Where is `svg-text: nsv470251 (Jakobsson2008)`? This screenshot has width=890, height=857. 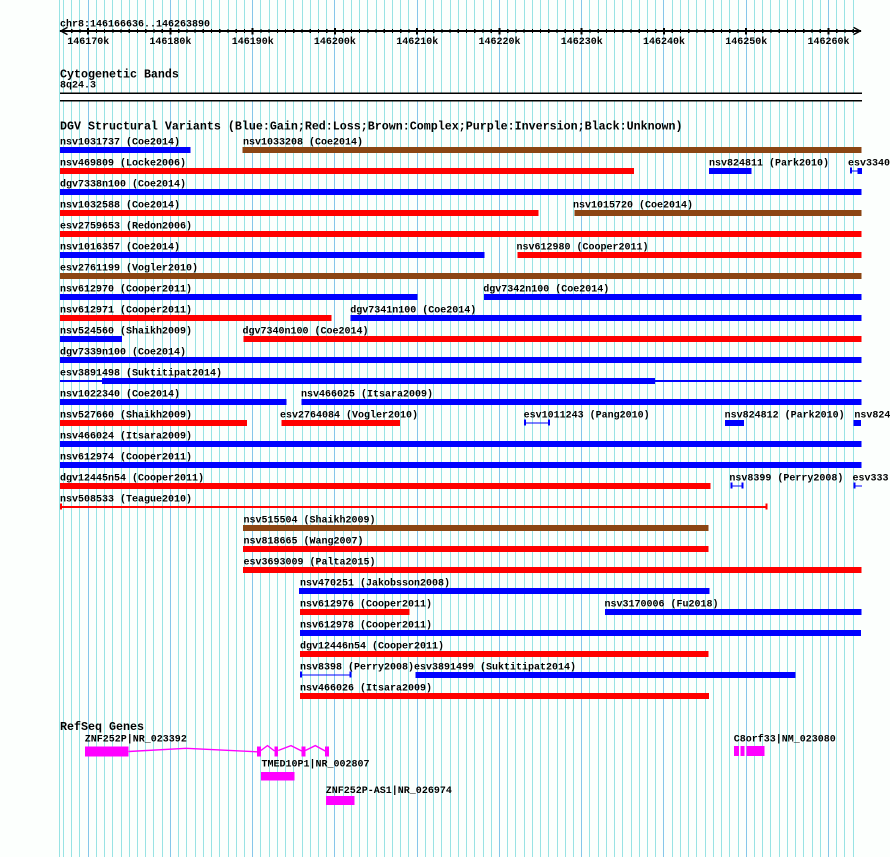 svg-text: nsv470251 (Jakobsson2008) is located at coordinates (375, 584).